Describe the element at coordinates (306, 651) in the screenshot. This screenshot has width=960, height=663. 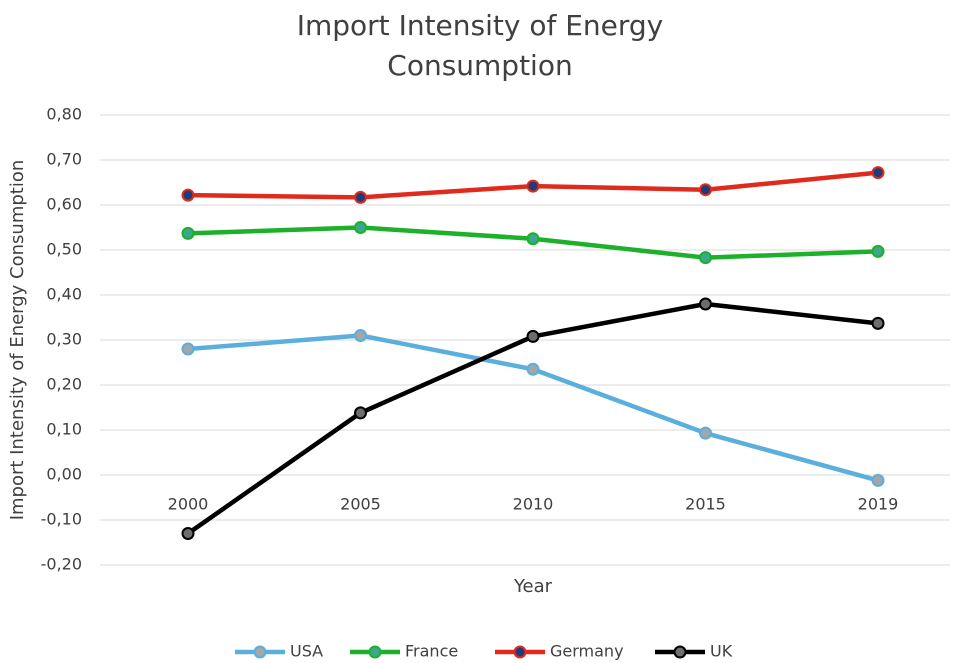
I see `legend-label: USA` at that location.